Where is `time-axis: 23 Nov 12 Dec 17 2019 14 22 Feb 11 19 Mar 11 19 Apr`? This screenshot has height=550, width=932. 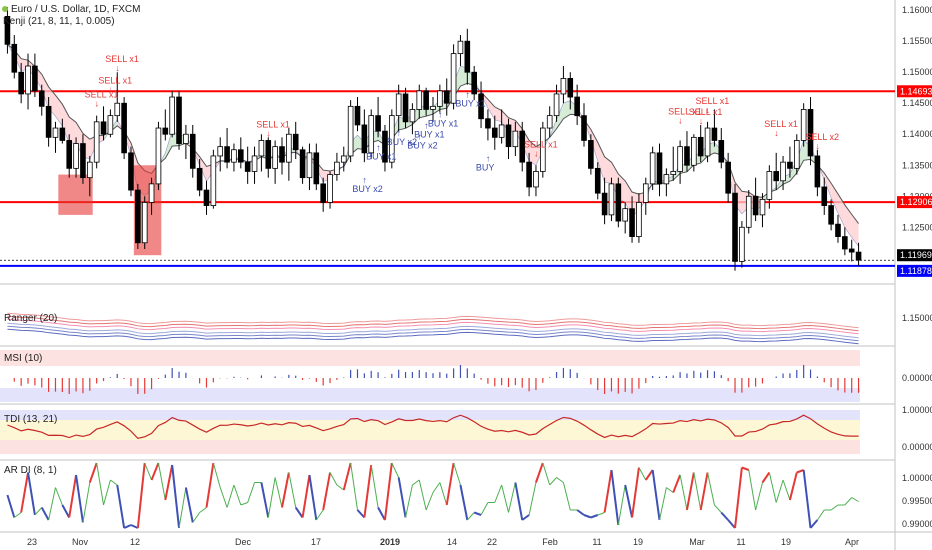 time-axis: 23 Nov 12 Dec 17 2019 14 22 Feb 11 19 Mar 11 19 Apr is located at coordinates (443, 542).